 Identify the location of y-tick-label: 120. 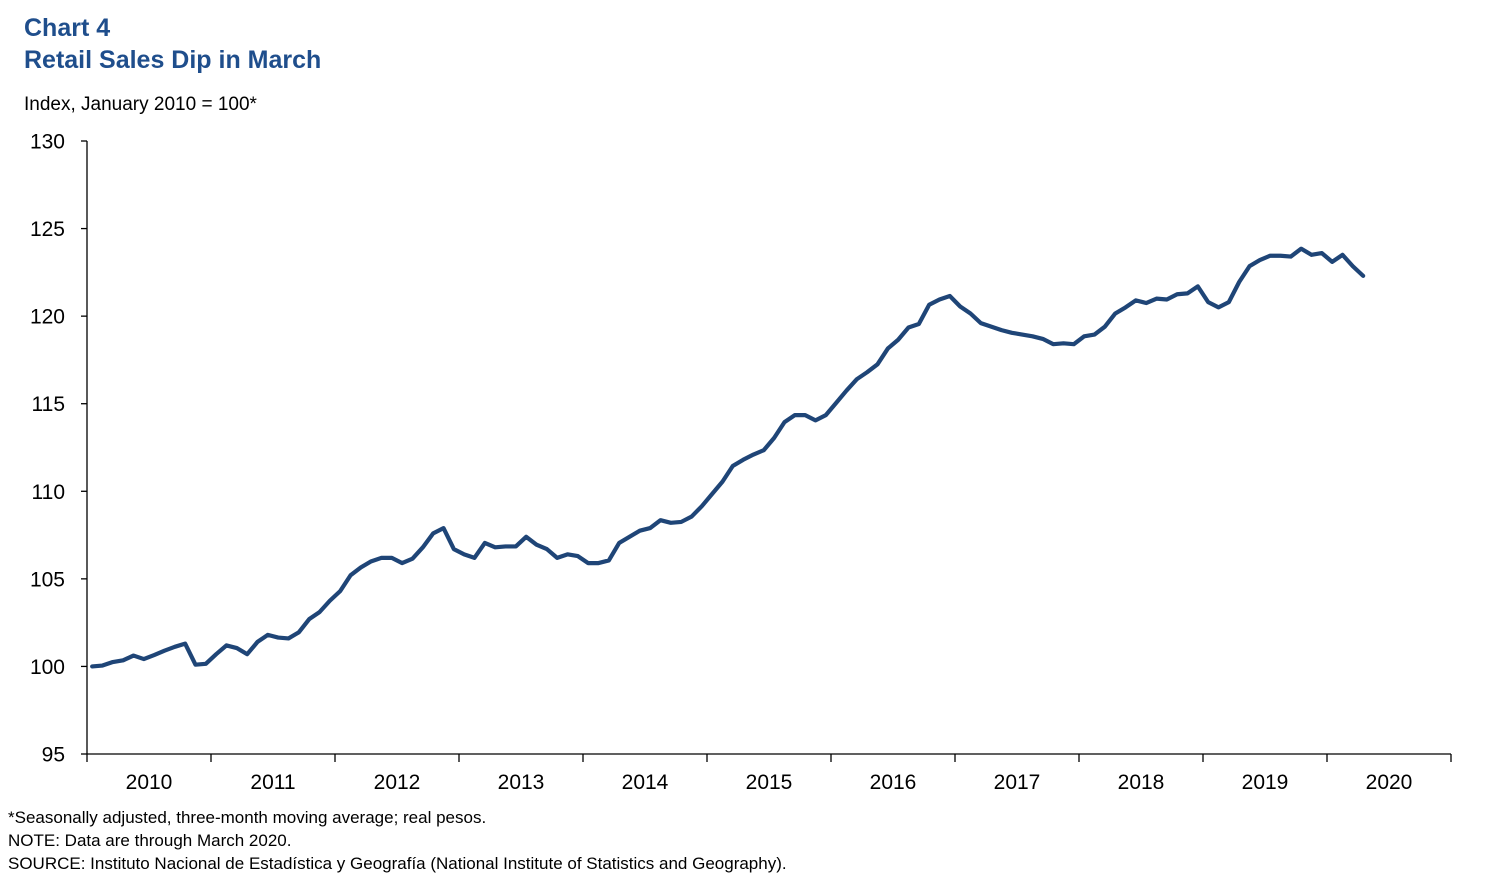
(47, 317).